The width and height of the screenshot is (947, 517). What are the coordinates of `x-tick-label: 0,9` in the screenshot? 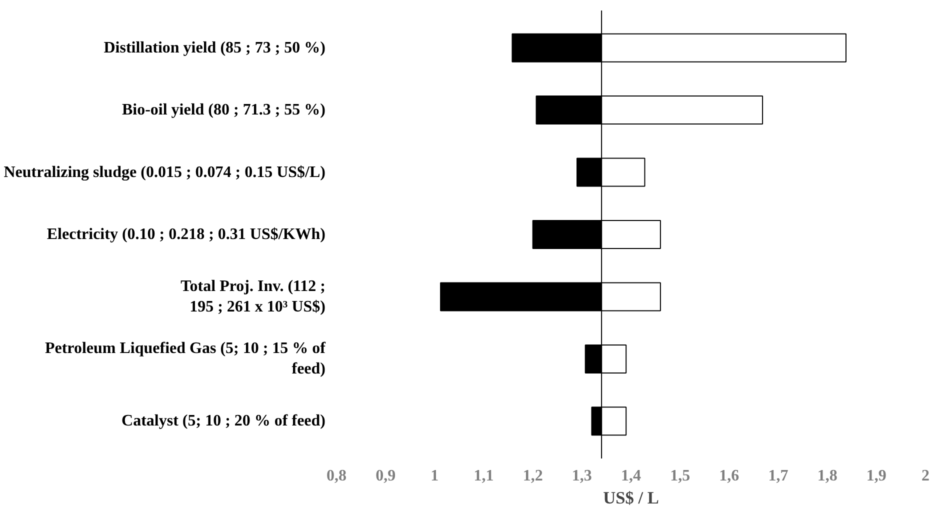 It's located at (386, 476).